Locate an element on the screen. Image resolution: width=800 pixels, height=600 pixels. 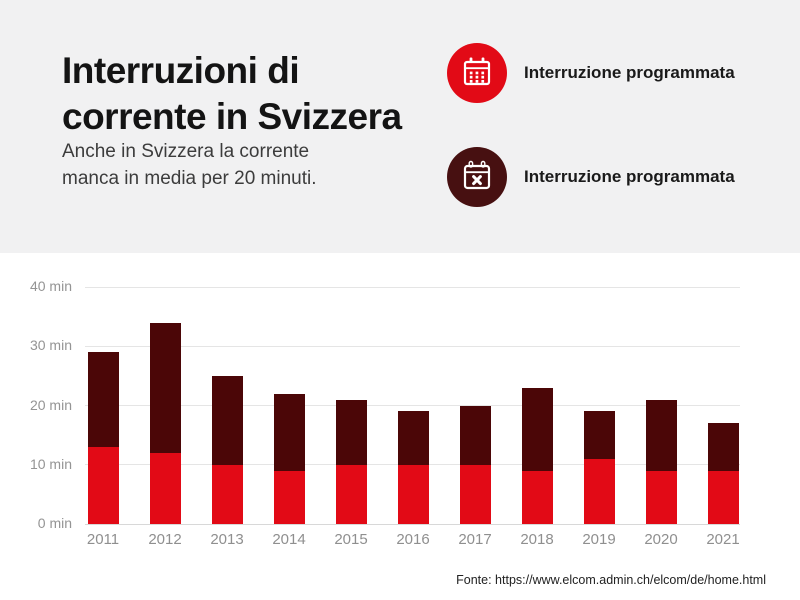
gridline-30min is located at coordinates (412, 346).